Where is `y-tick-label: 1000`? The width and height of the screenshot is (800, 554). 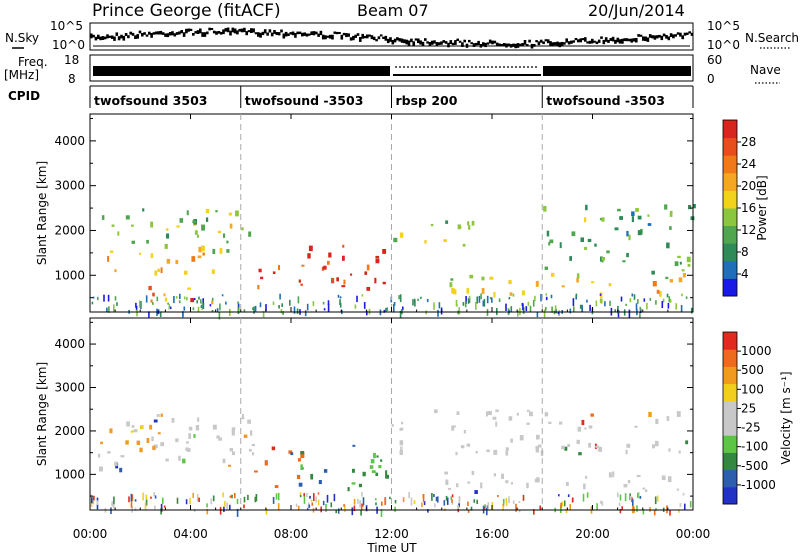
y-tick-label: 1000 is located at coordinates (69, 474).